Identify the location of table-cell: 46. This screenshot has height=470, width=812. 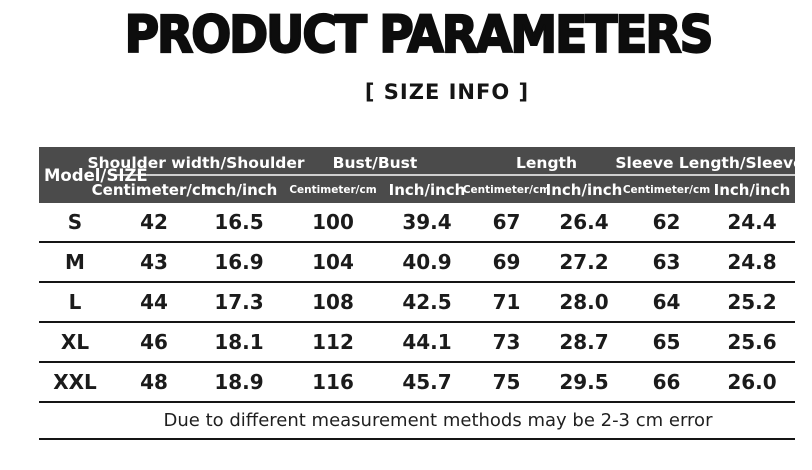
(154, 342).